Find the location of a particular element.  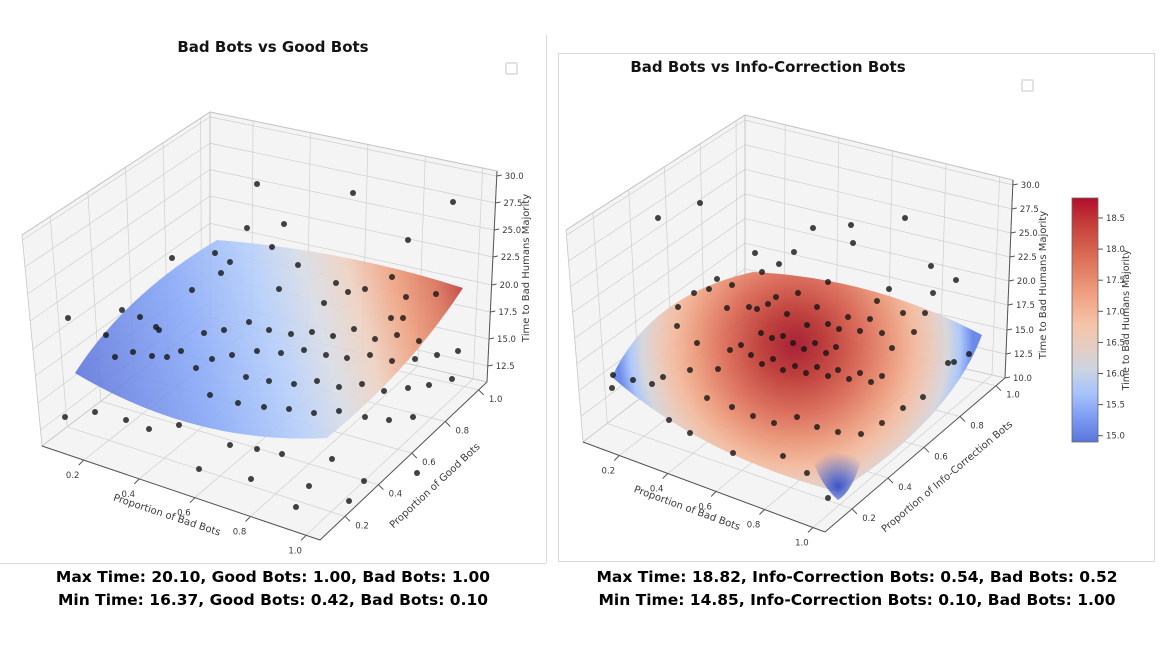

colorbar-tick-label: 18.0 is located at coordinates (1115, 250).